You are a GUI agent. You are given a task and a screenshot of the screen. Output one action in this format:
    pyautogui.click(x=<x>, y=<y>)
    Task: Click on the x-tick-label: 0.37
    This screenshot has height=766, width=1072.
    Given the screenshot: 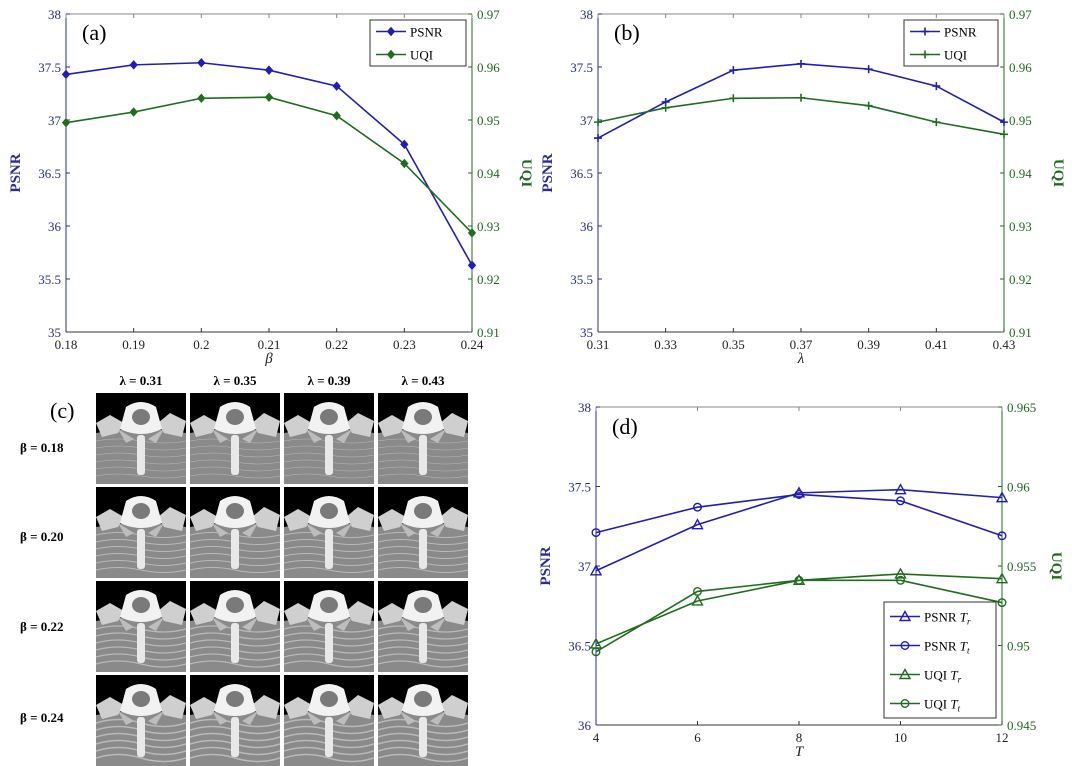 What is the action you would take?
    pyautogui.click(x=801, y=344)
    